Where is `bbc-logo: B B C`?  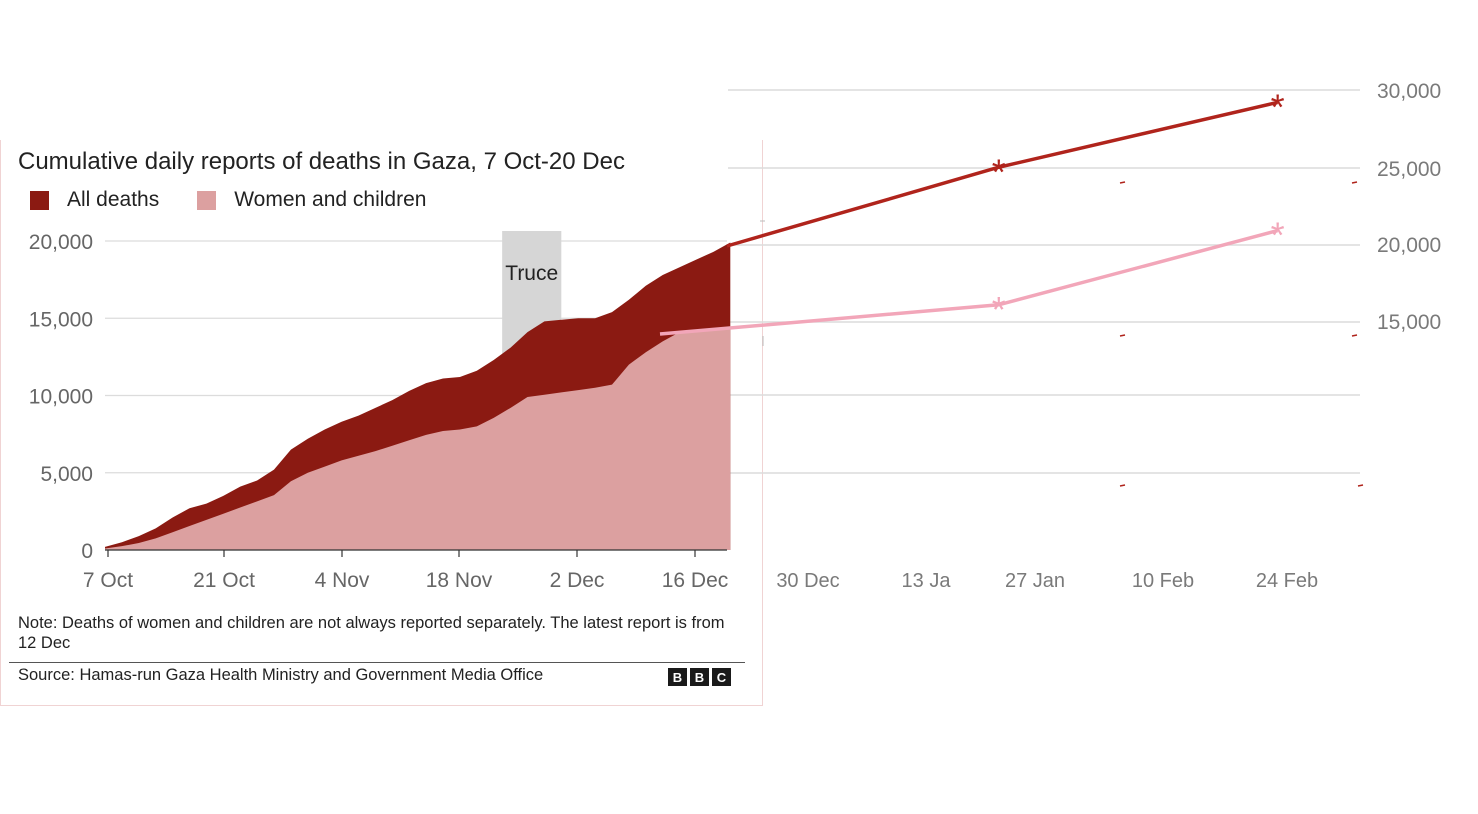
bbc-logo: B B C is located at coordinates (699, 677).